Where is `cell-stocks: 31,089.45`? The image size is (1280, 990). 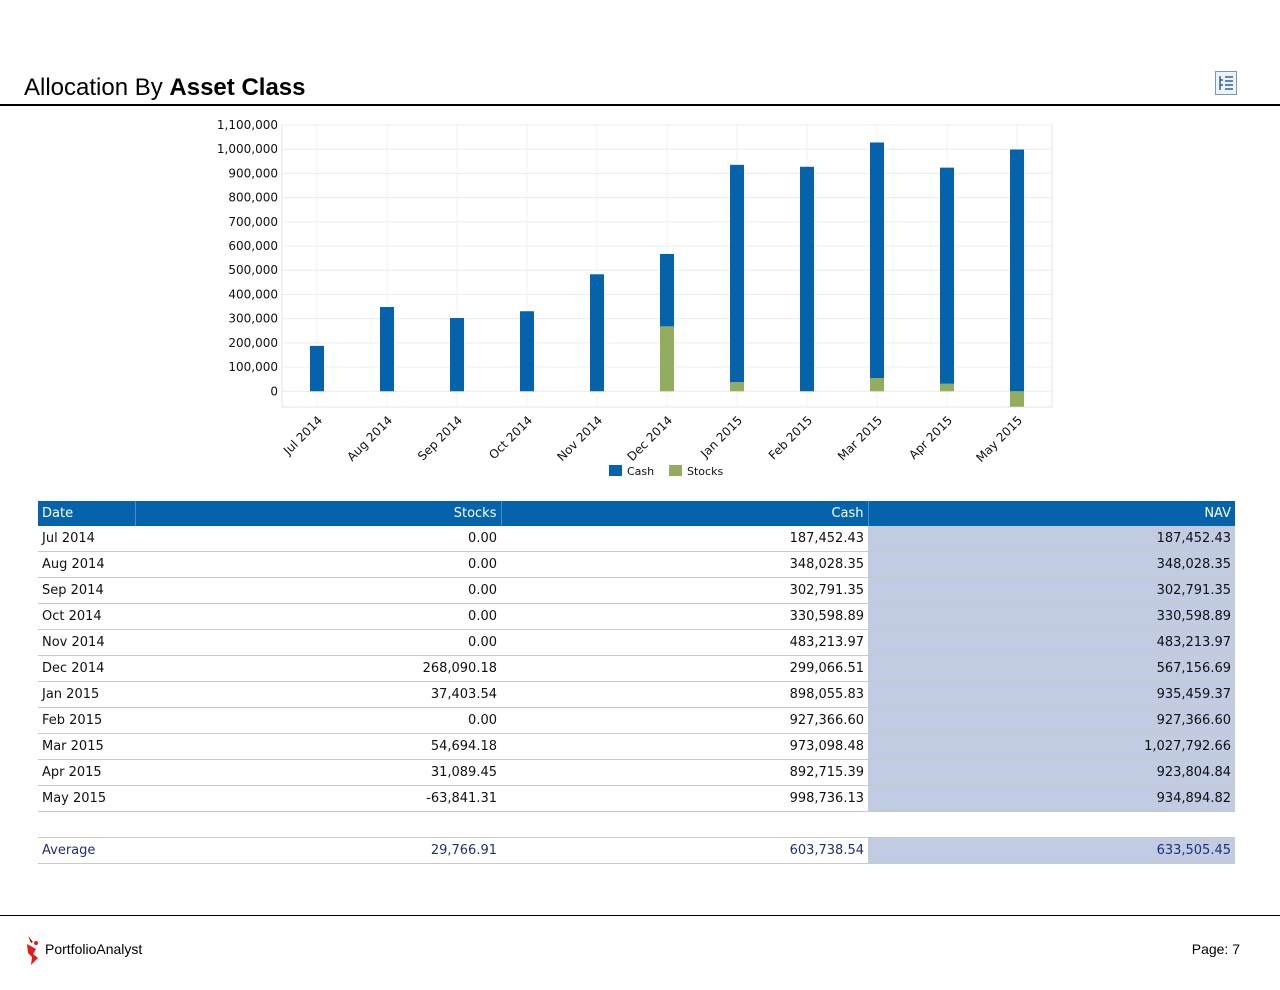 cell-stocks: 31,089.45 is located at coordinates (318, 772).